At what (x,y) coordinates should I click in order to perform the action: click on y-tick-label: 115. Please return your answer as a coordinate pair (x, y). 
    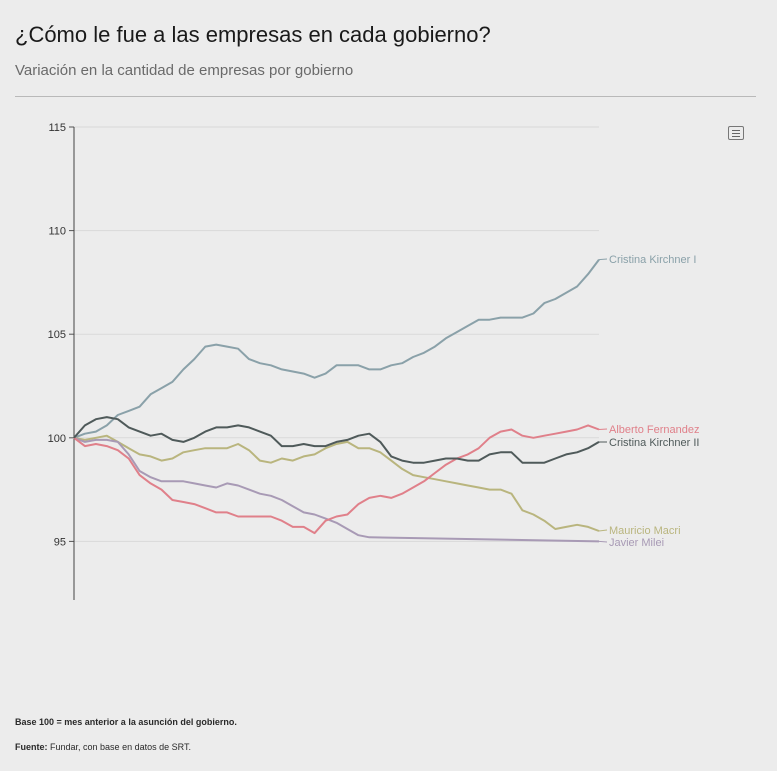
    Looking at the image, I should click on (57, 128).